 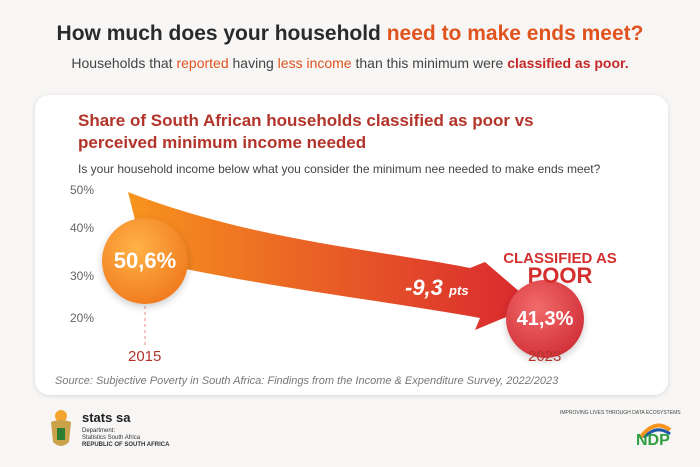 What do you see at coordinates (99, 431) in the screenshot?
I see `dept-line: Department:` at bounding box center [99, 431].